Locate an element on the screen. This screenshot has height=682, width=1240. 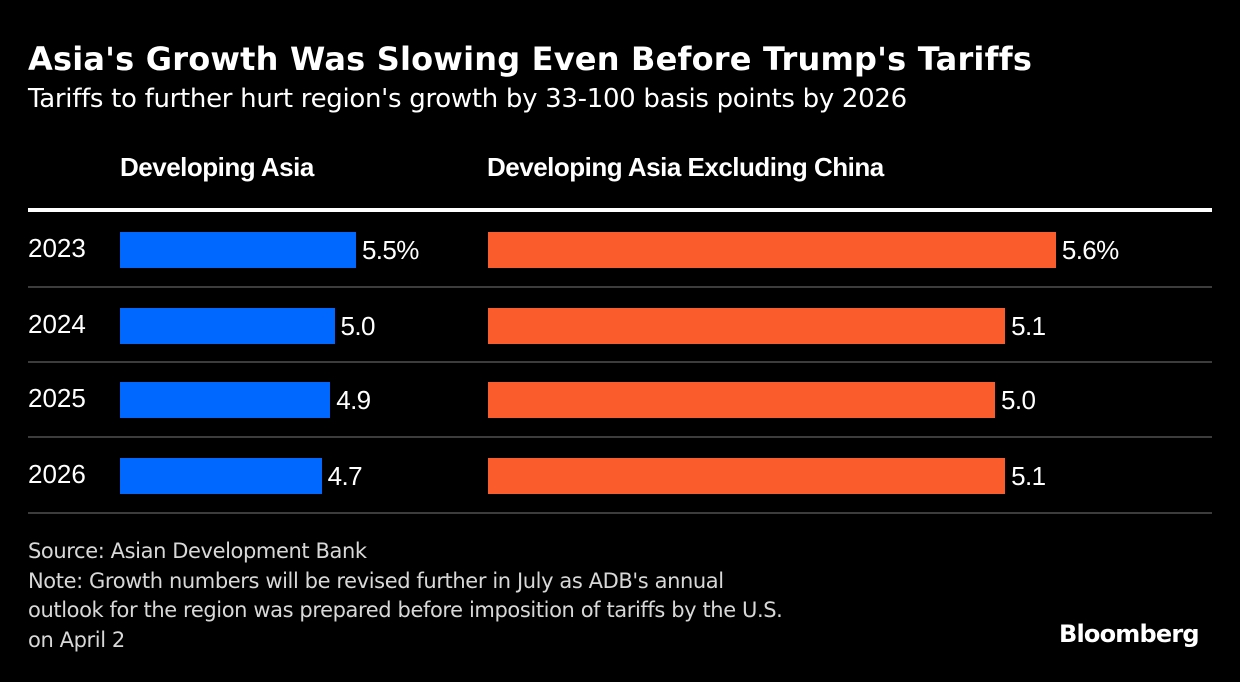
year-label: 2025 is located at coordinates (57, 398).